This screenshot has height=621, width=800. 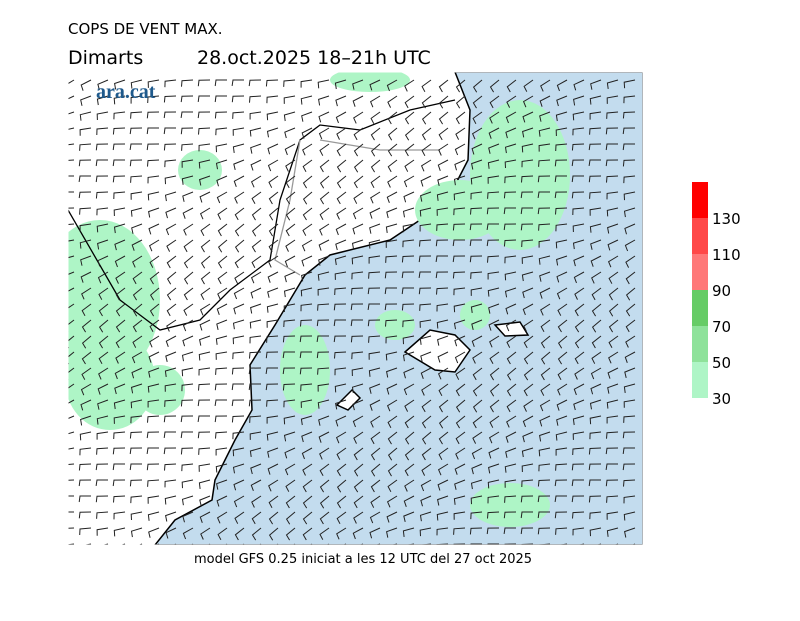 I want to click on colorbar-label: 110, so click(x=726, y=255).